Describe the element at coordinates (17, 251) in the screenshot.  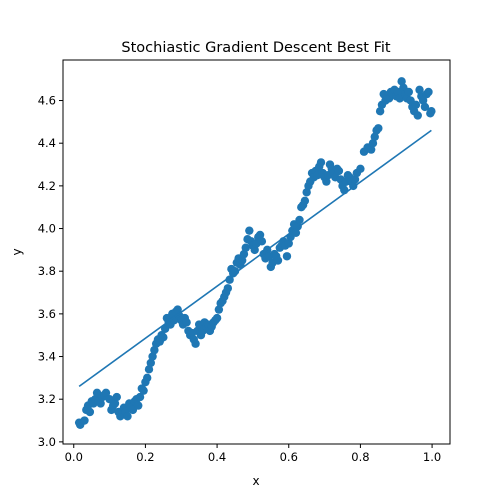
I see `y-axis-label: y` at that location.